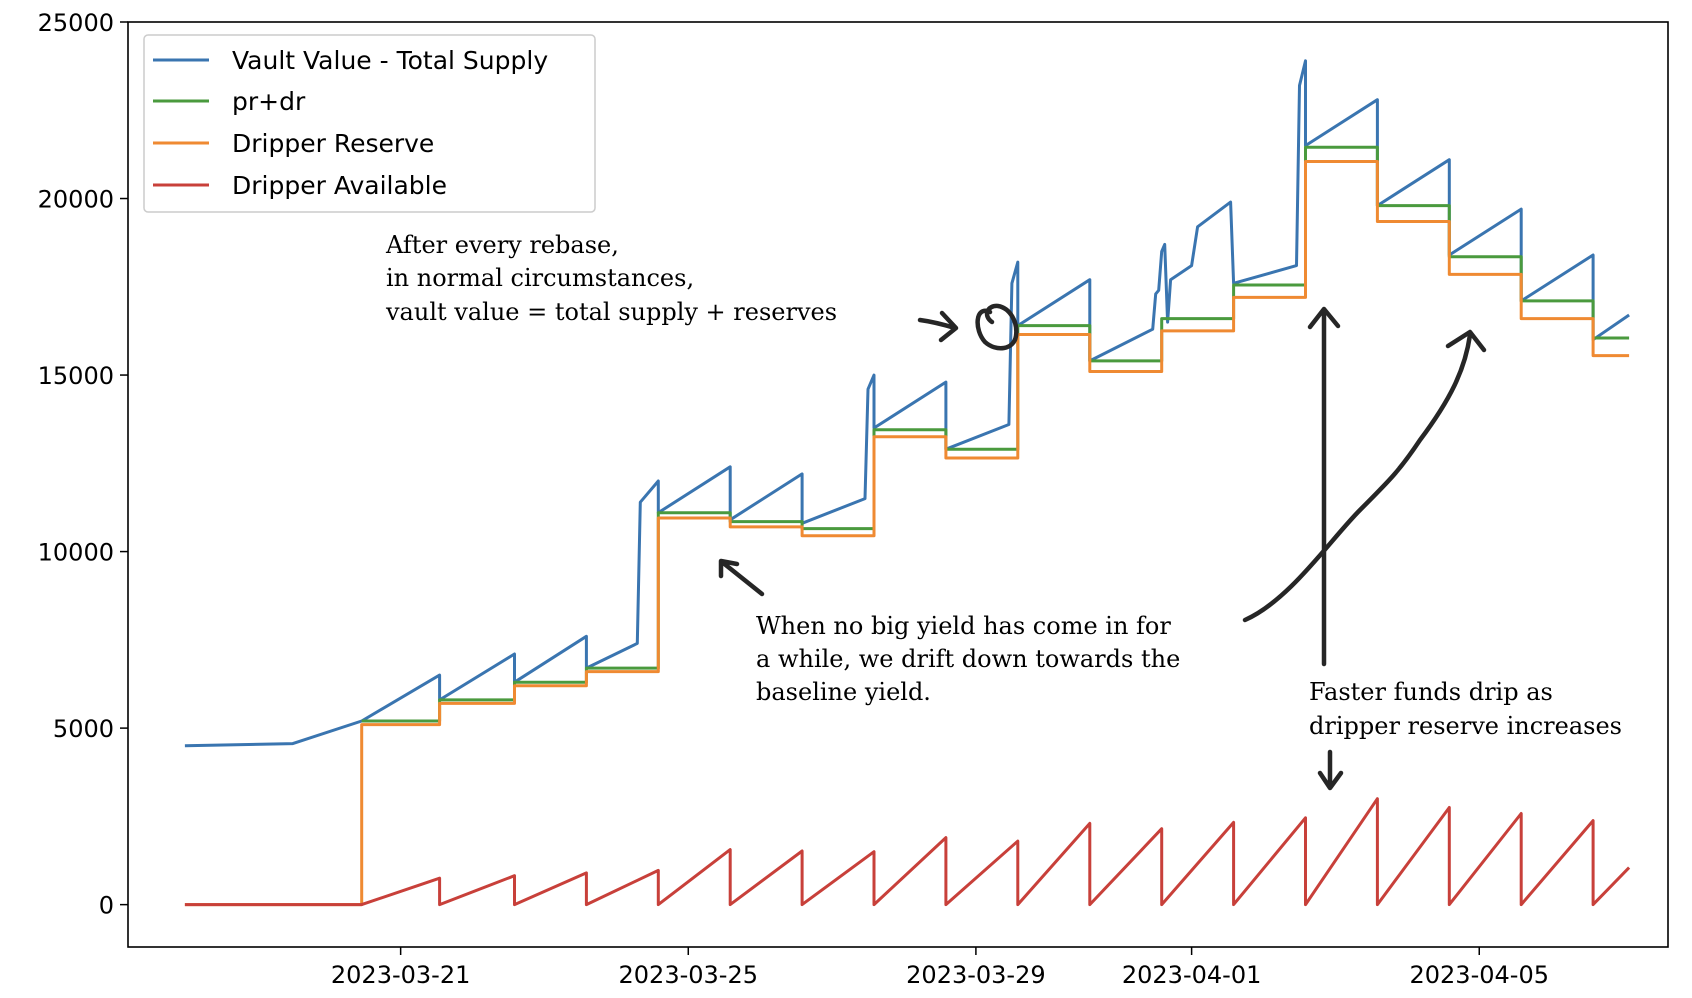 This screenshot has height=998, width=1692. What do you see at coordinates (1364, 476) in the screenshot?
I see `reserve-curve-arrow-icon` at bounding box center [1364, 476].